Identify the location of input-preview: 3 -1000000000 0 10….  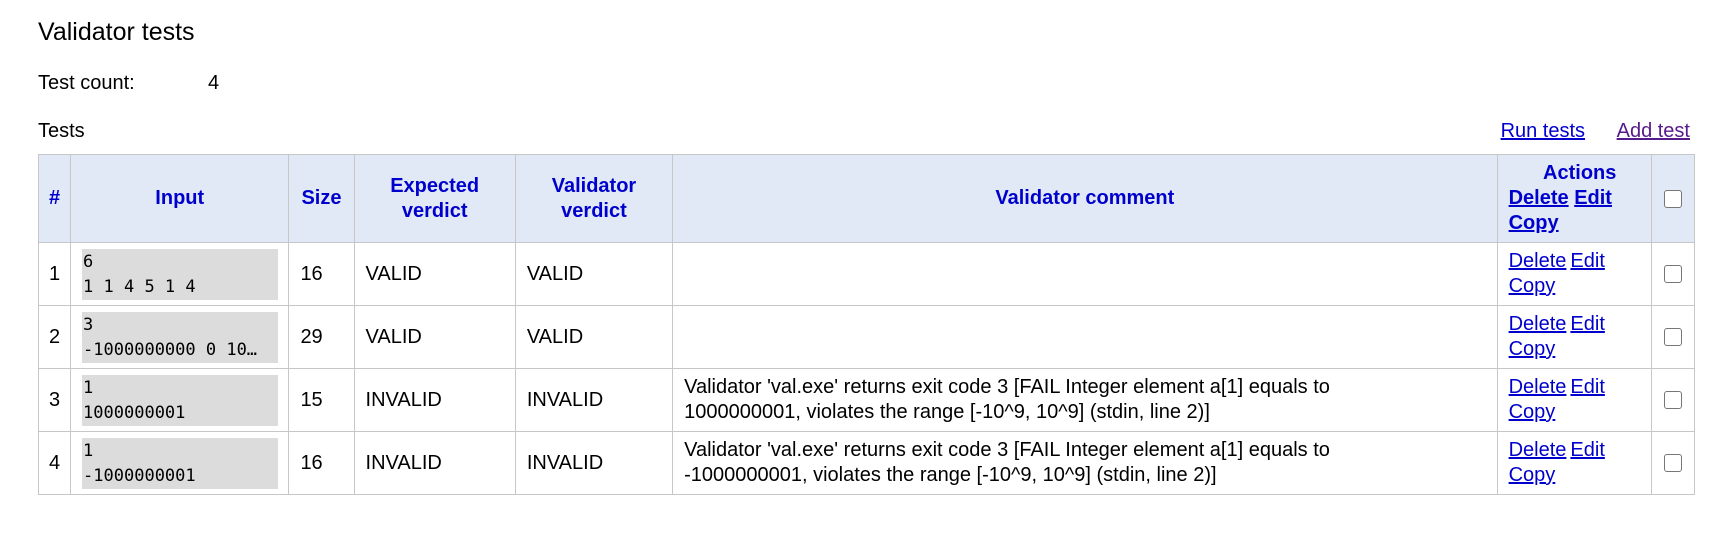
(180, 337).